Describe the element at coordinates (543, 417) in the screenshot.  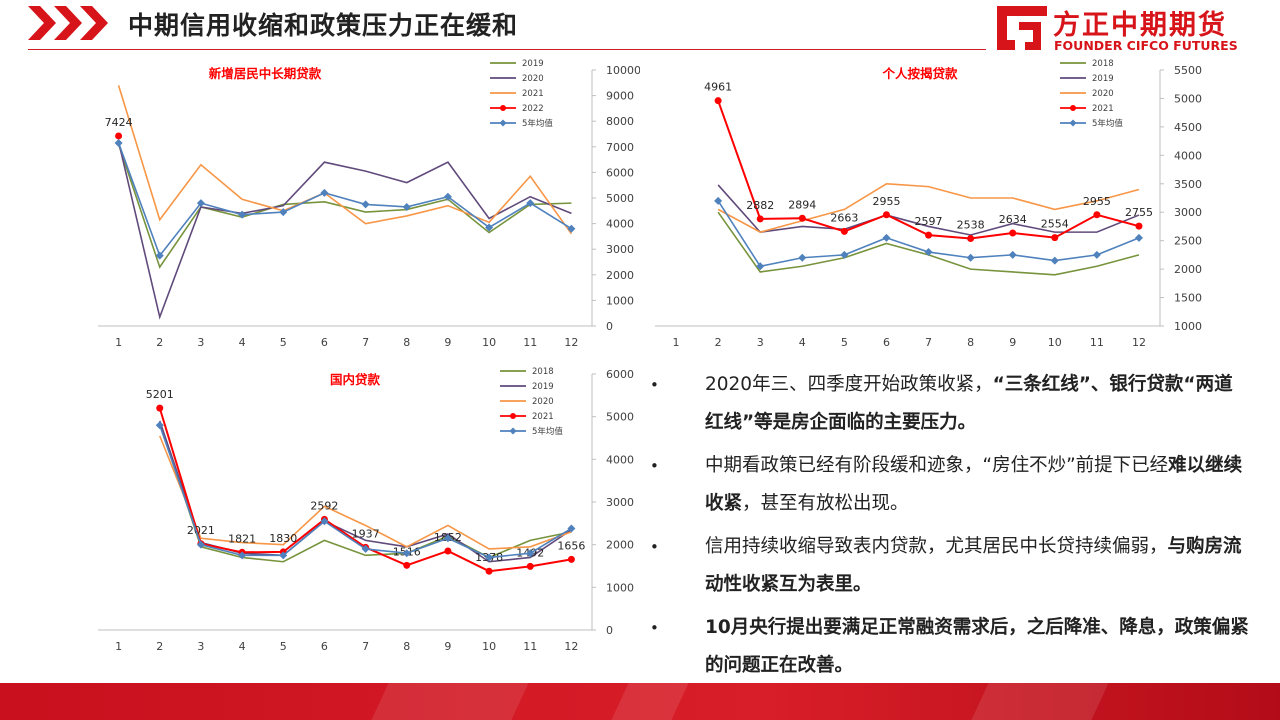
I see `legend-label: 2021` at that location.